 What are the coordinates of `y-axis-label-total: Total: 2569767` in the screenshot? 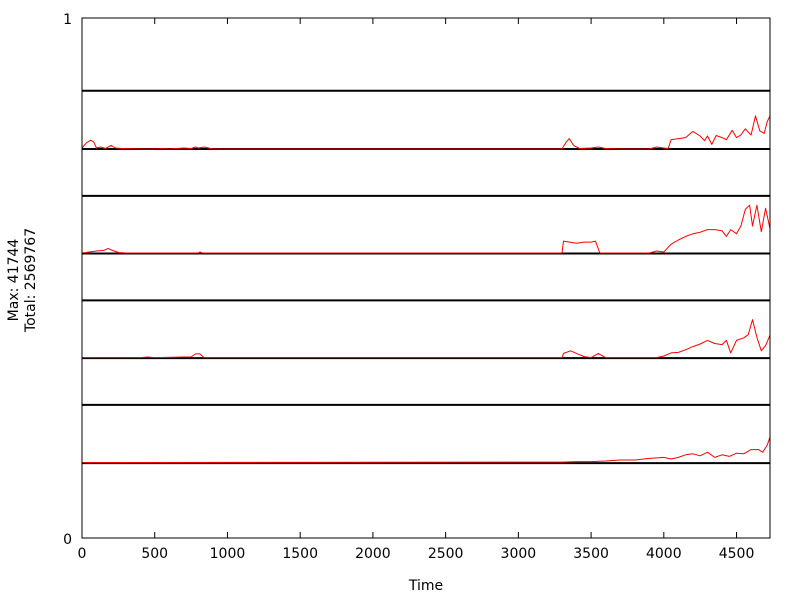 It's located at (31, 280).